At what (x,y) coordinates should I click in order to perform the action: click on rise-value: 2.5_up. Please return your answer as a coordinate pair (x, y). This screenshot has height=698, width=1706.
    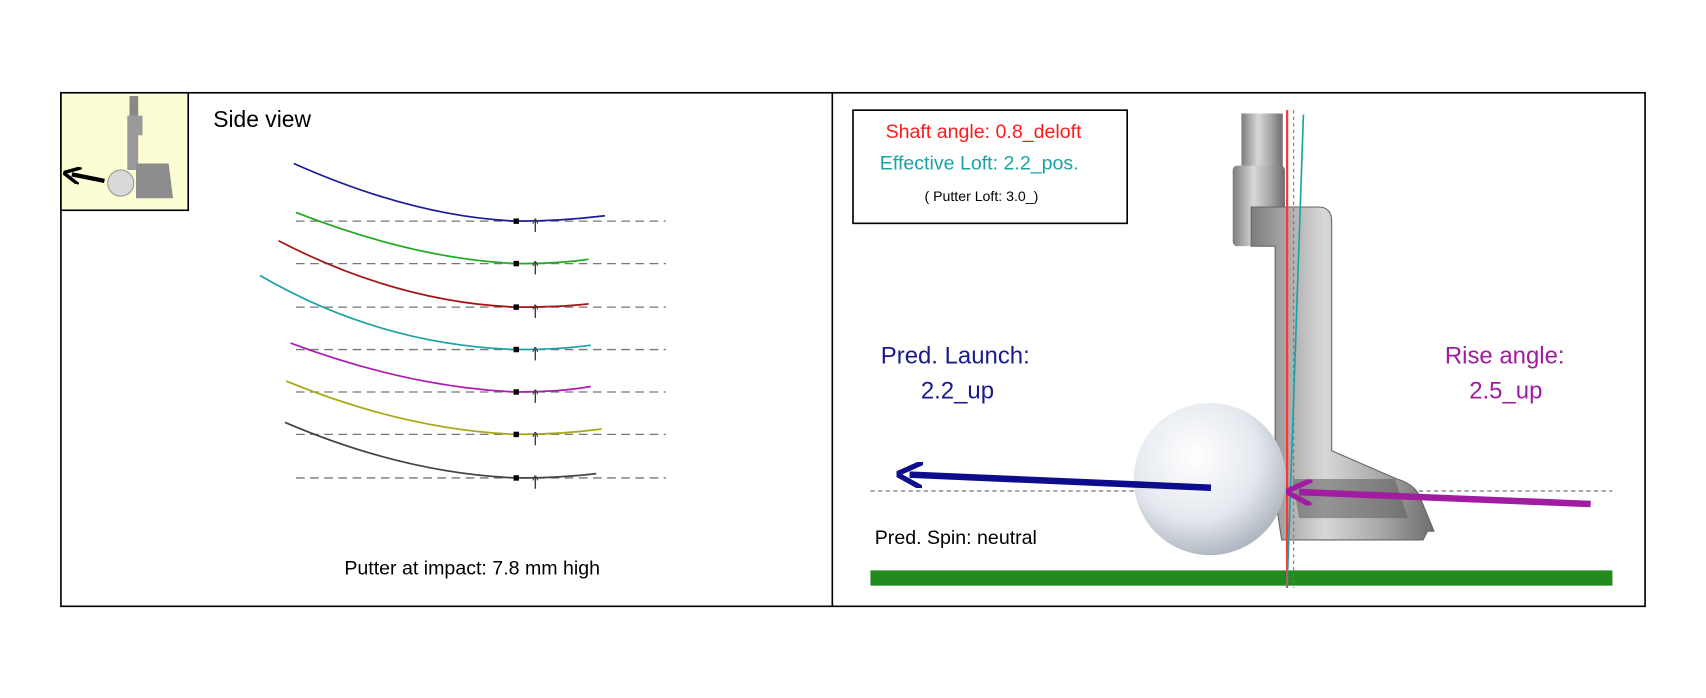
    Looking at the image, I should click on (1505, 390).